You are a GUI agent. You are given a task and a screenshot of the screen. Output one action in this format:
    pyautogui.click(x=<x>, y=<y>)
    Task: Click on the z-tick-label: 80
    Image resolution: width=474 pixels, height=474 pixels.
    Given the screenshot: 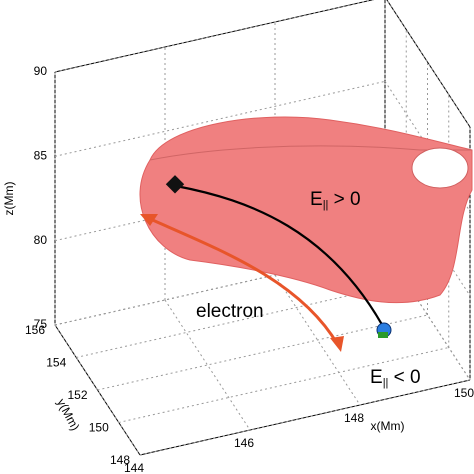 What is the action you would take?
    pyautogui.click(x=41, y=240)
    